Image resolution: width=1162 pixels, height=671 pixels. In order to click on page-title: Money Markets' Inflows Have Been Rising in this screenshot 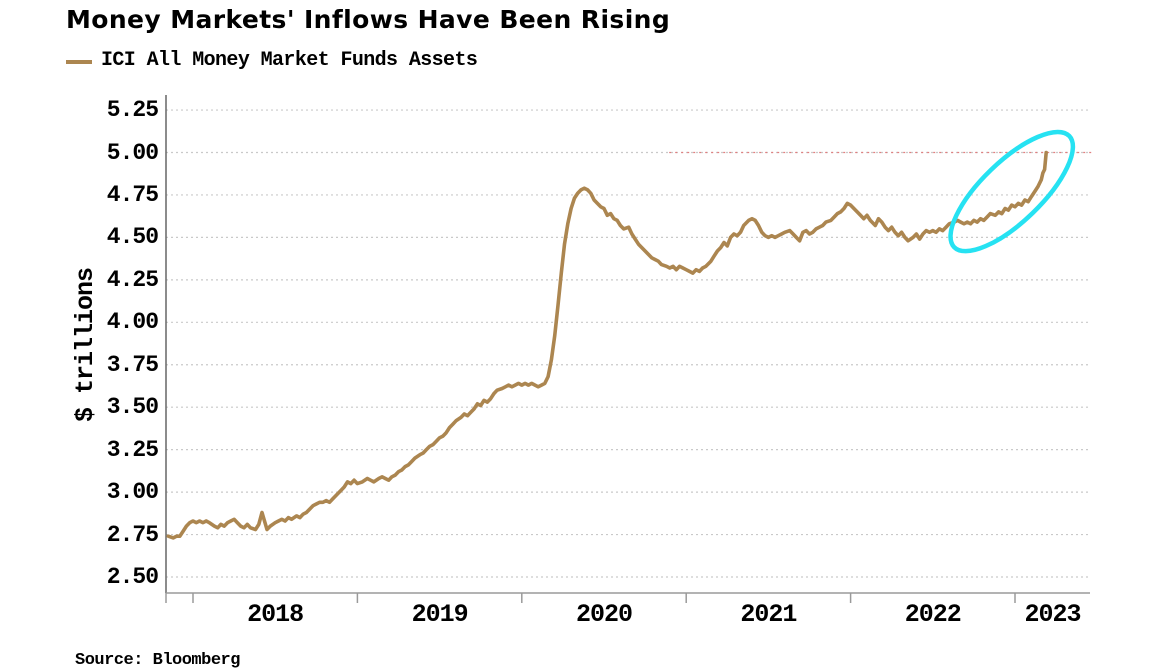, I will do `click(368, 19)`.